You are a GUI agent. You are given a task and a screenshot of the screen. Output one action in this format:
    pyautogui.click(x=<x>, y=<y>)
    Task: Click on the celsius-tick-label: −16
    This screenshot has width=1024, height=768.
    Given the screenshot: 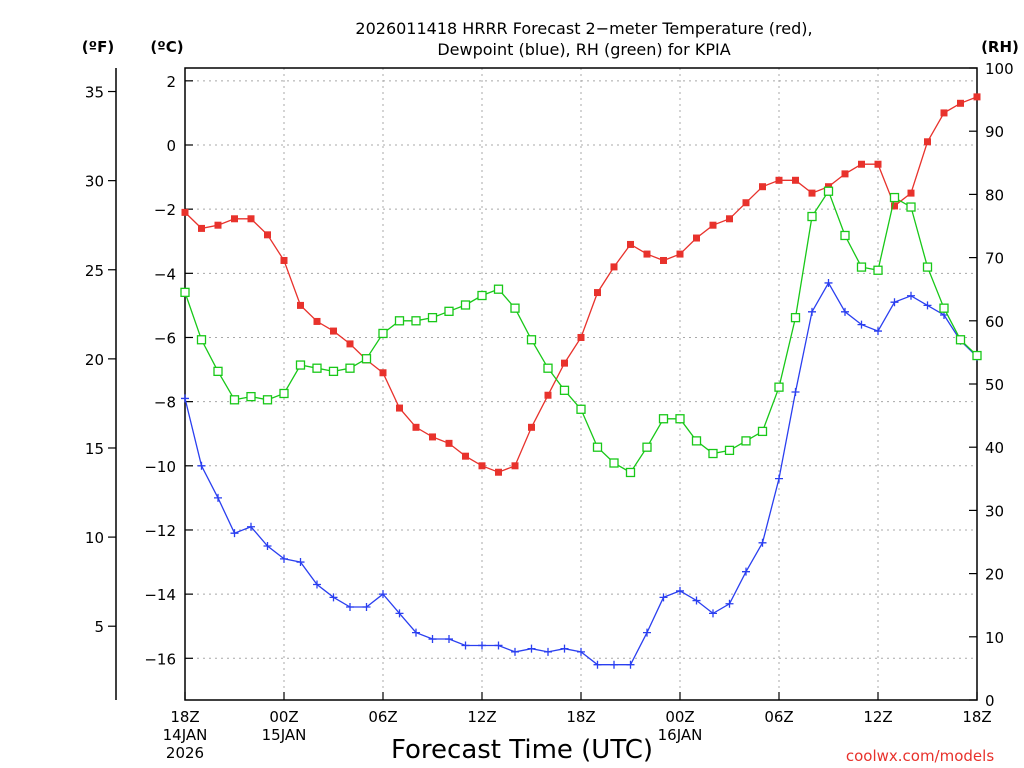 What is the action you would take?
    pyautogui.click(x=160, y=659)
    